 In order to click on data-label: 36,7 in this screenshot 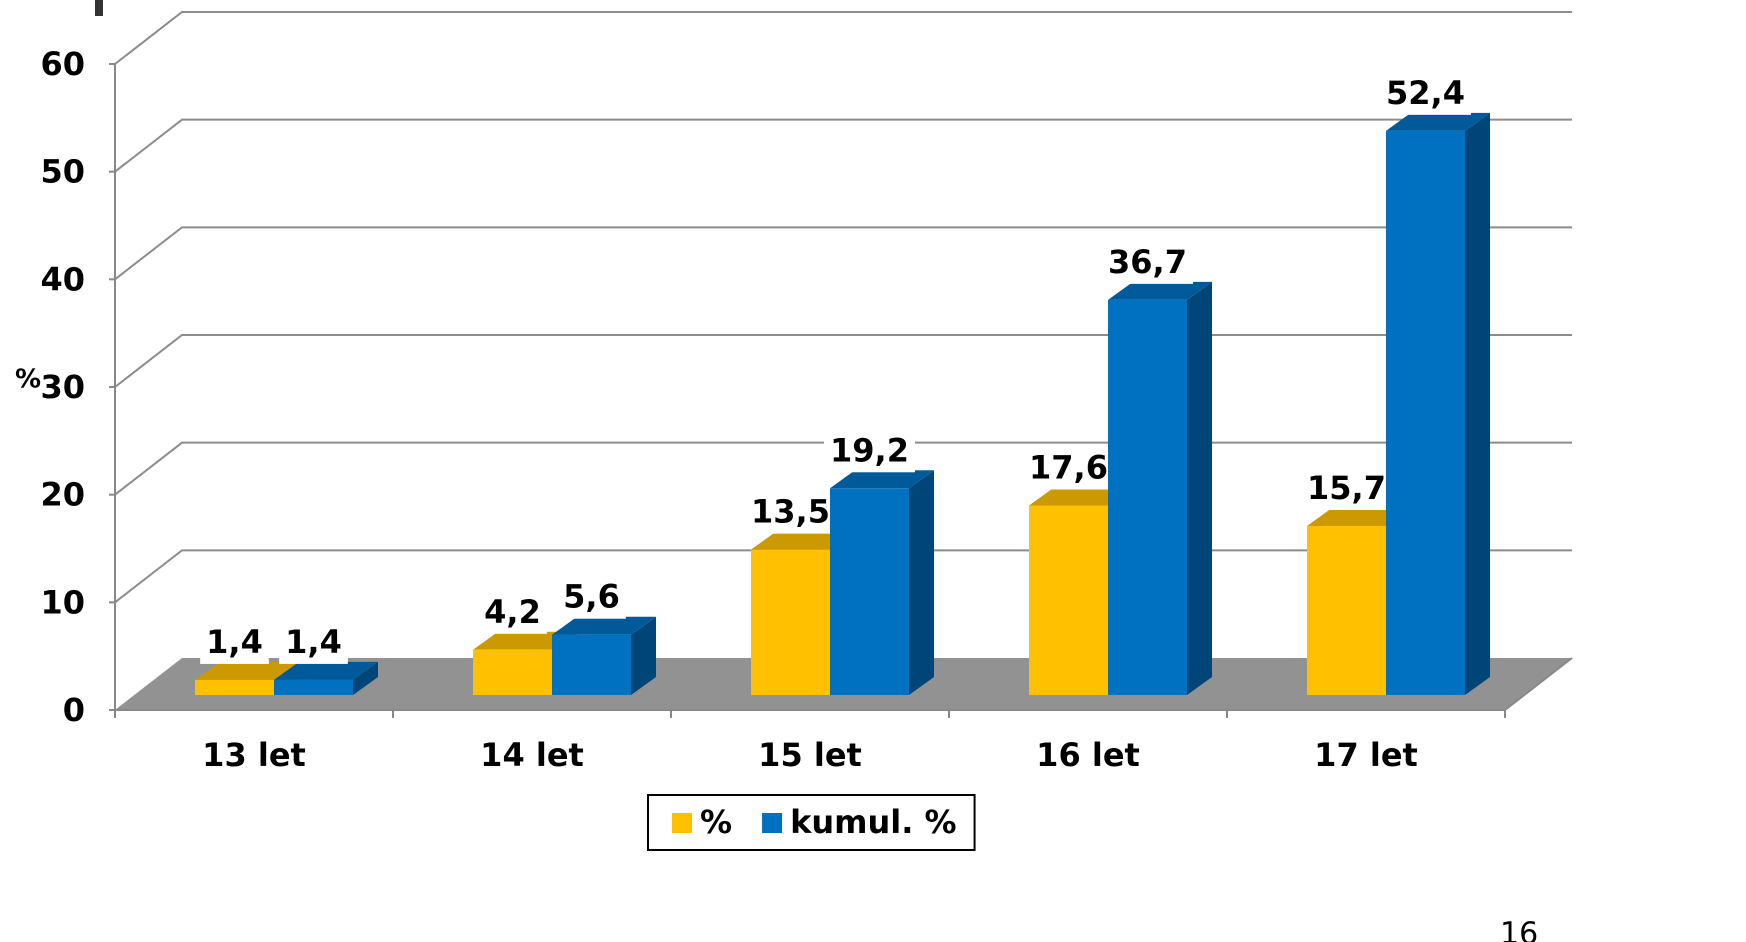, I will do `click(1147, 262)`.